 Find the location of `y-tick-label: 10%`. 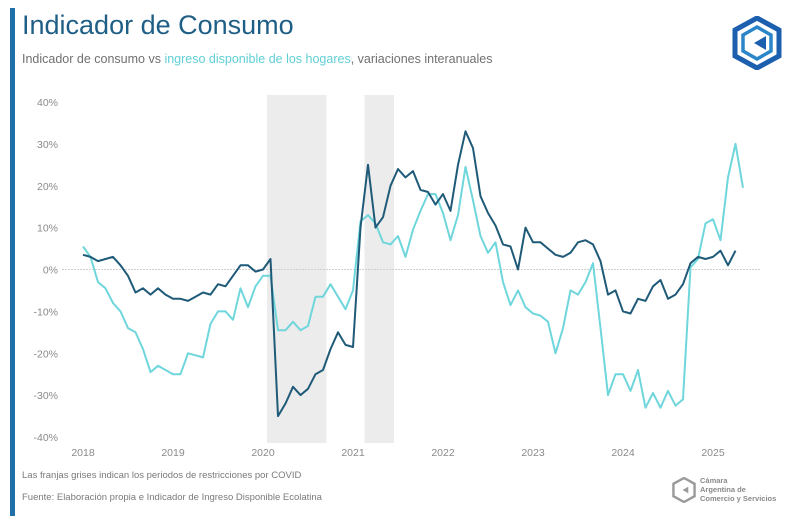

y-tick-label: 10% is located at coordinates (47, 229).